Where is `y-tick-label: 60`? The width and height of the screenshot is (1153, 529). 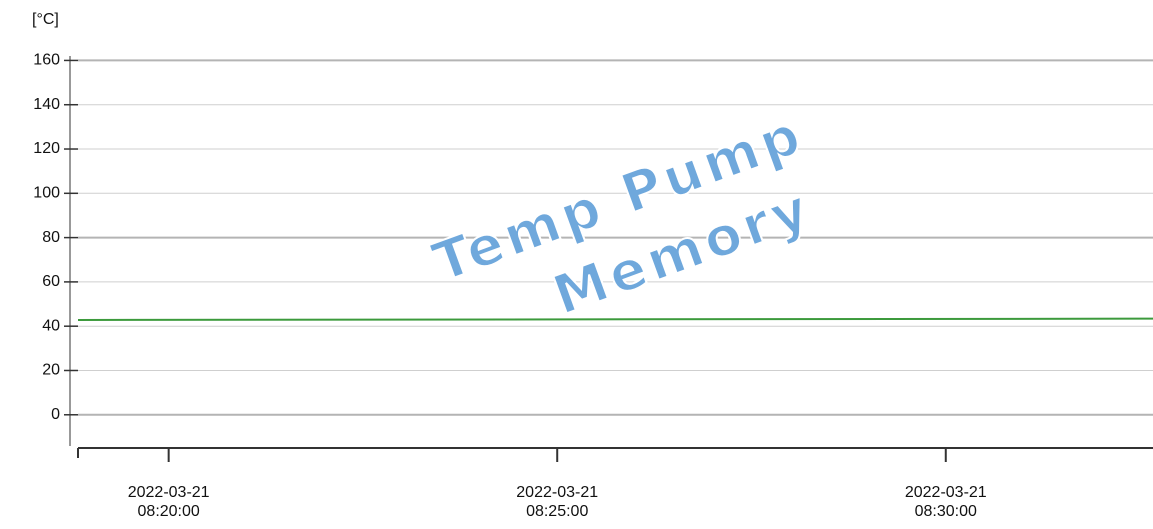 y-tick-label: 60 is located at coordinates (51, 281).